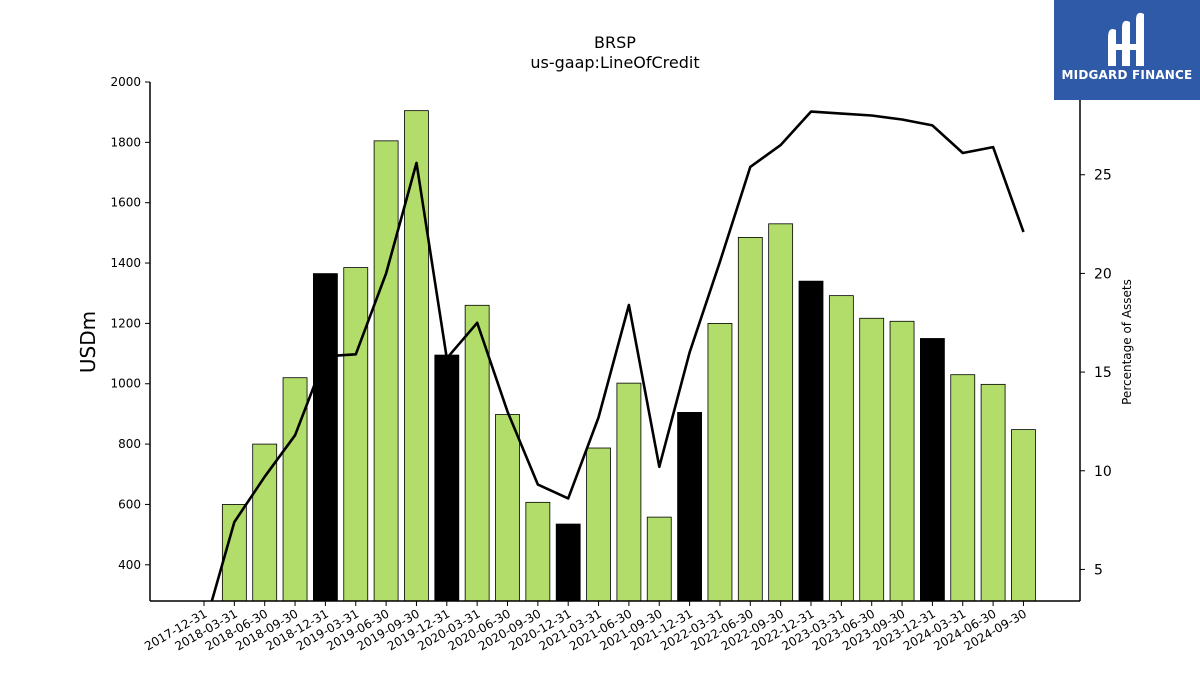 This screenshot has width=1200, height=675. What do you see at coordinates (614, 62) in the screenshot?
I see `chart-subtitle: us-gaap:LineOfCredit` at bounding box center [614, 62].